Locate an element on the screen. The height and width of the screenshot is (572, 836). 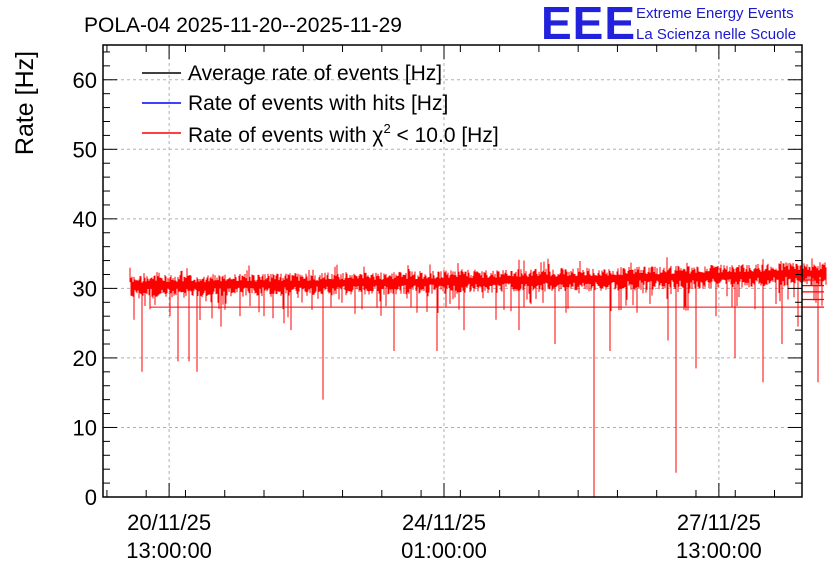
y-tick-label: 30 is located at coordinates (85, 288).